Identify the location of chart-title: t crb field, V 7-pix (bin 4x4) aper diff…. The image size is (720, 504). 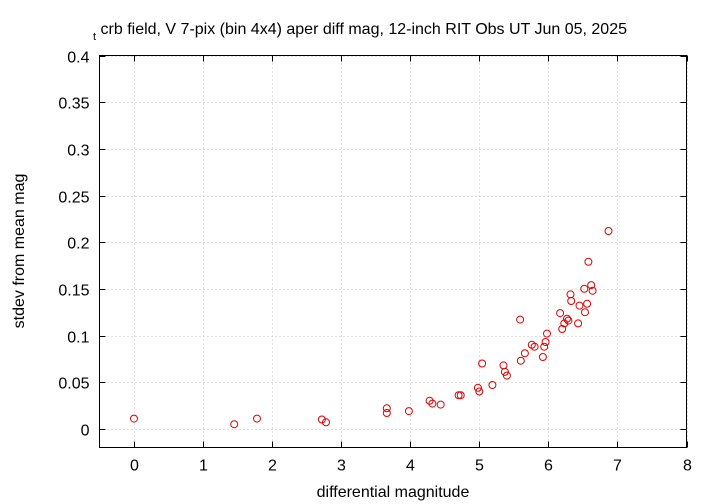
(360, 32).